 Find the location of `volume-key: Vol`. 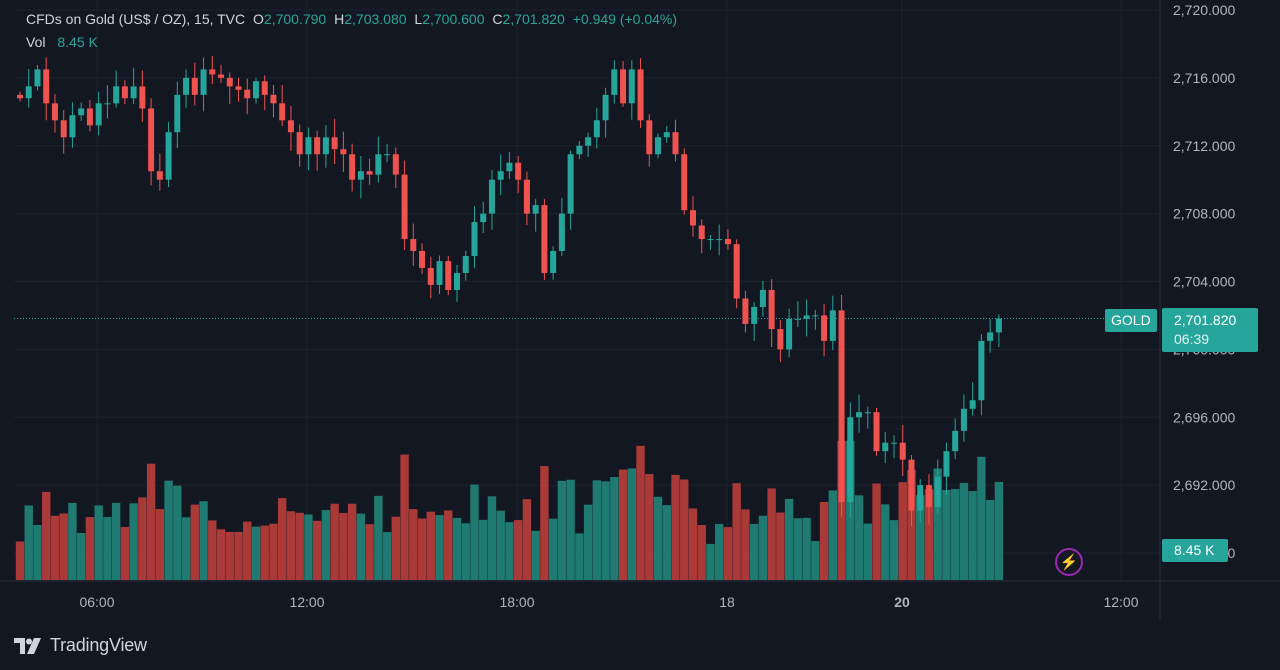

volume-key: Vol is located at coordinates (36, 42).